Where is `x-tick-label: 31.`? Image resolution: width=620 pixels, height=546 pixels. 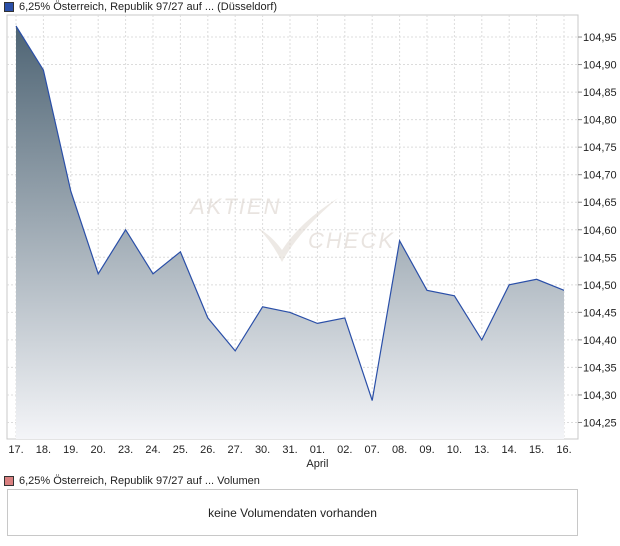
x-tick-label: 31. is located at coordinates (289, 450).